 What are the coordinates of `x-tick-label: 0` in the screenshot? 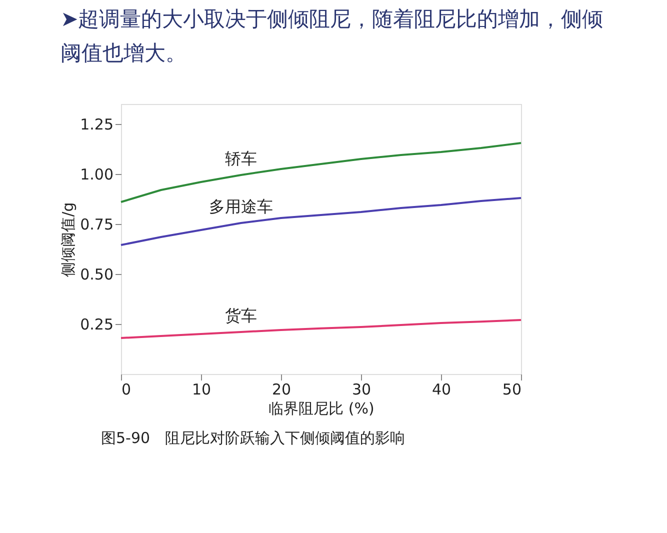 It's located at (127, 389).